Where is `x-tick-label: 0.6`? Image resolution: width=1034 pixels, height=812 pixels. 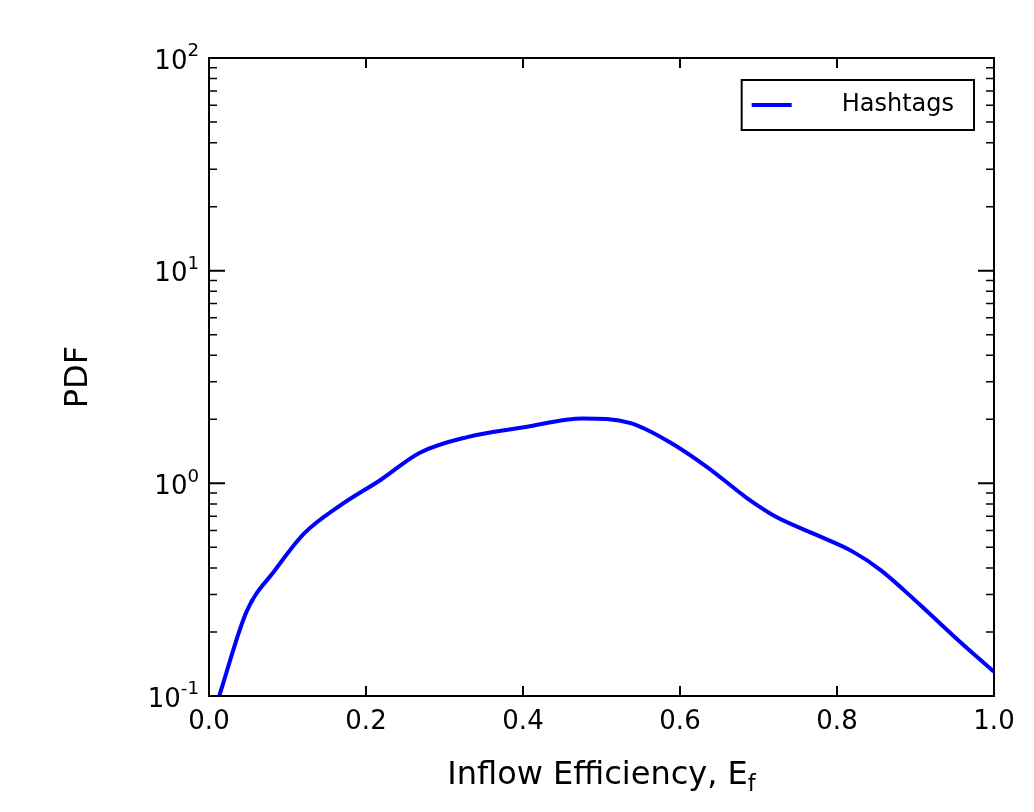
x-tick-label: 0.6 is located at coordinates (680, 719).